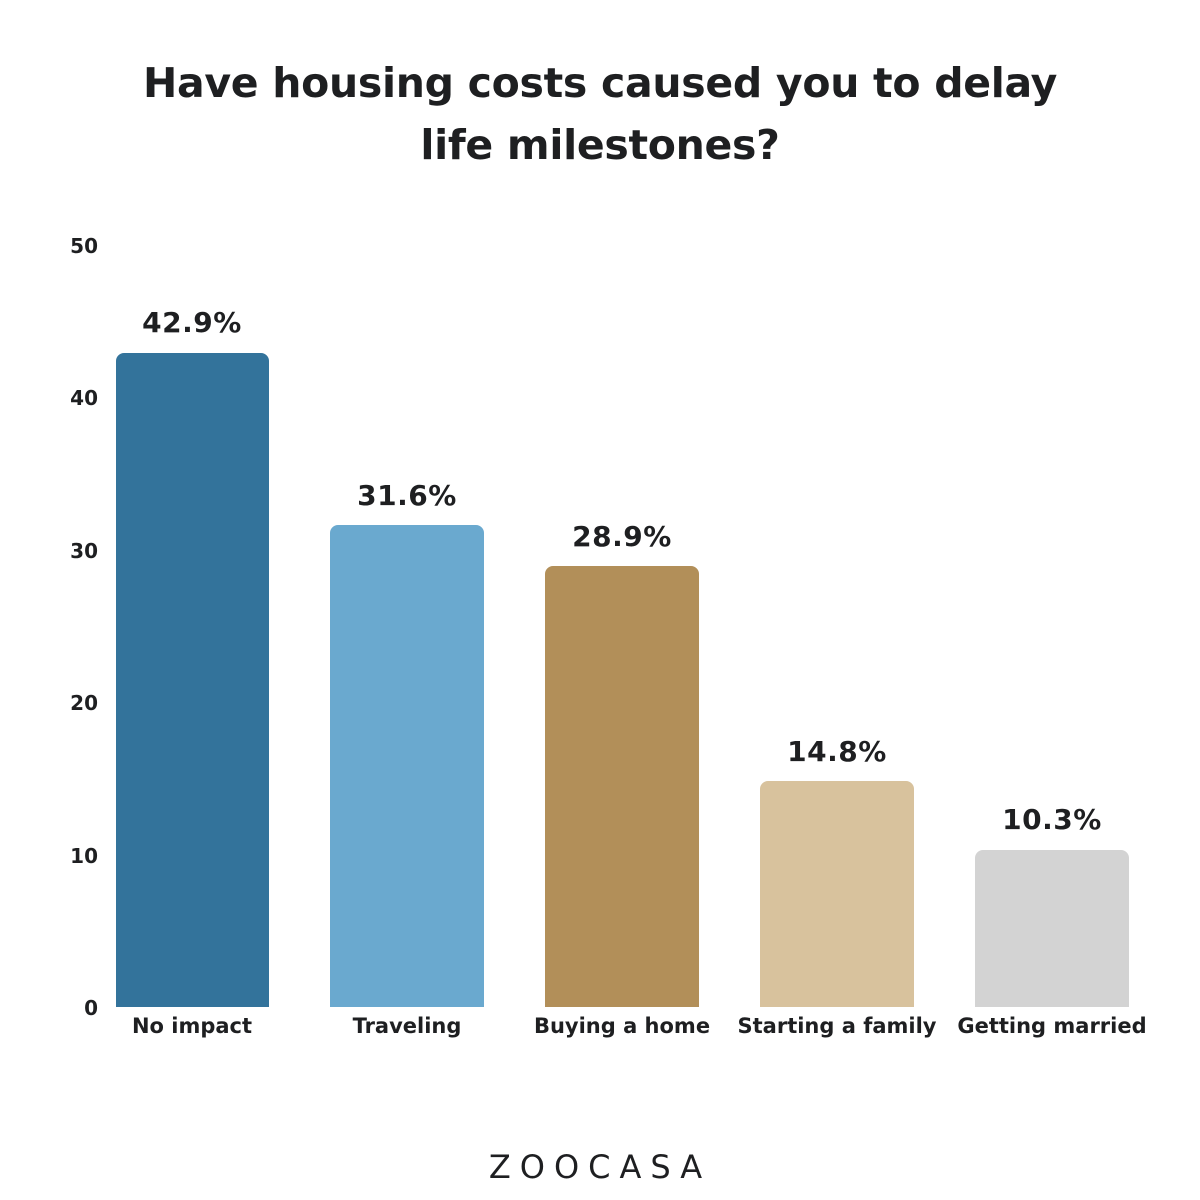 The width and height of the screenshot is (1200, 1200). I want to click on x-label-buying-a-home: Buying a home, so click(622, 1026).